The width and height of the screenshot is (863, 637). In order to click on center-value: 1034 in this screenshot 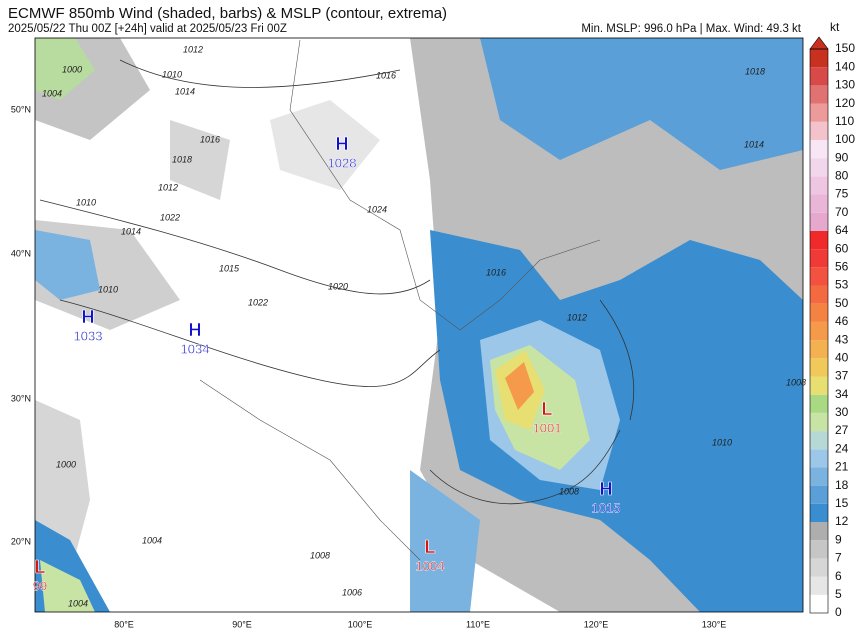, I will do `click(195, 348)`.